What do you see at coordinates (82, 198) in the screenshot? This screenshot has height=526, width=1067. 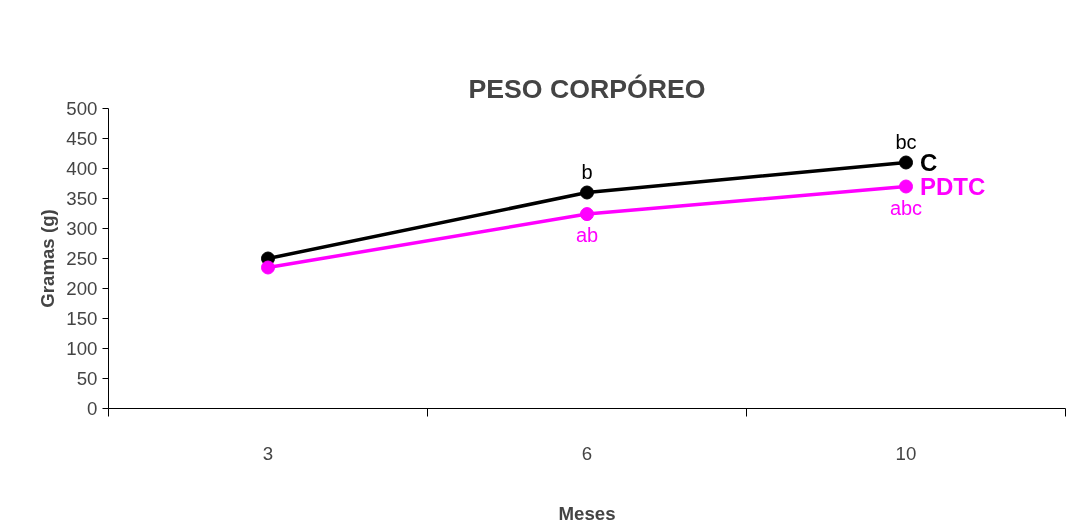 I see `y-tick-label: 350` at bounding box center [82, 198].